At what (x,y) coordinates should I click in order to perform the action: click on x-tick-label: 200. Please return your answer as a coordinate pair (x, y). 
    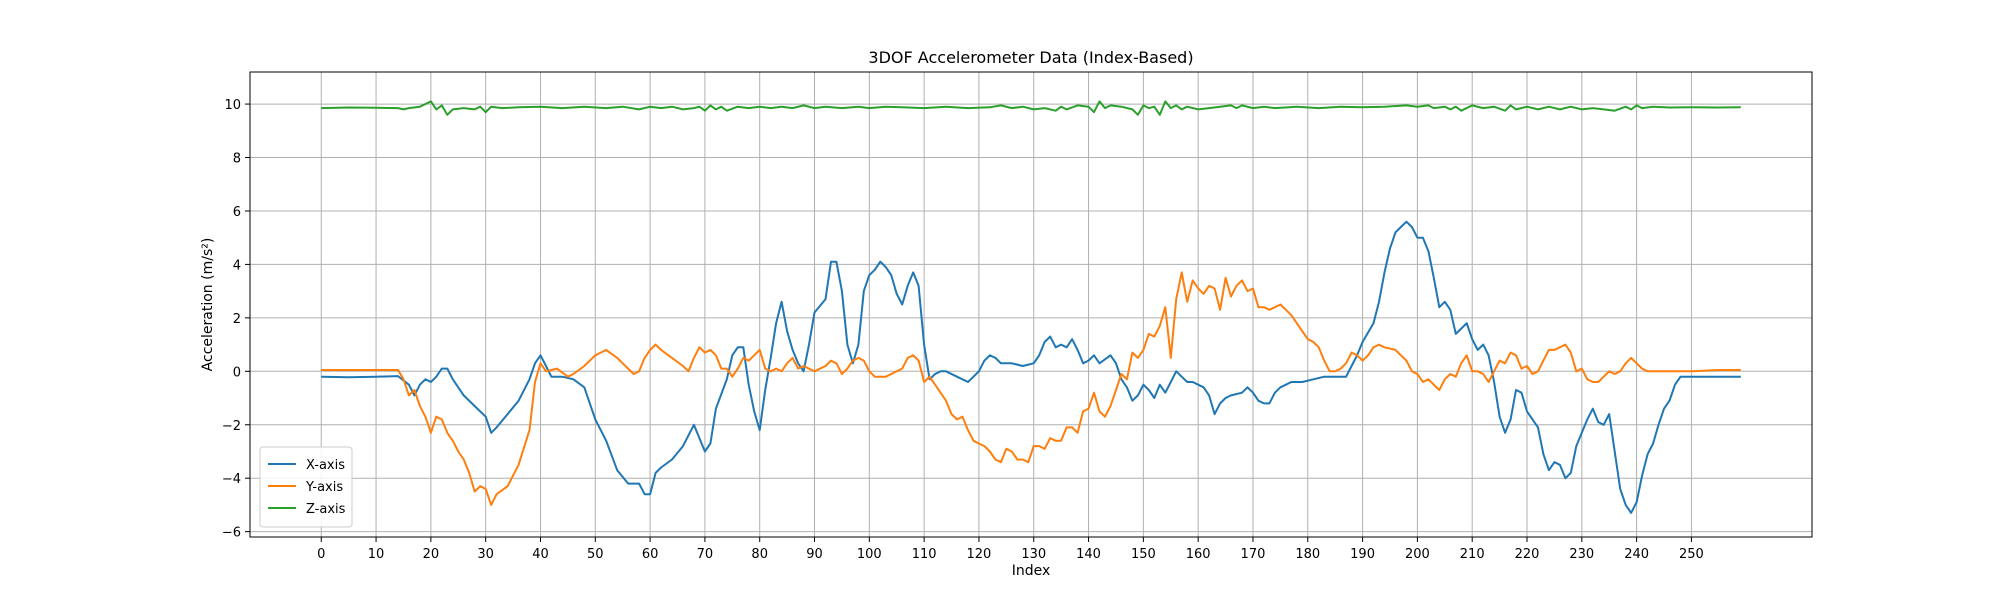
    Looking at the image, I should click on (1417, 554).